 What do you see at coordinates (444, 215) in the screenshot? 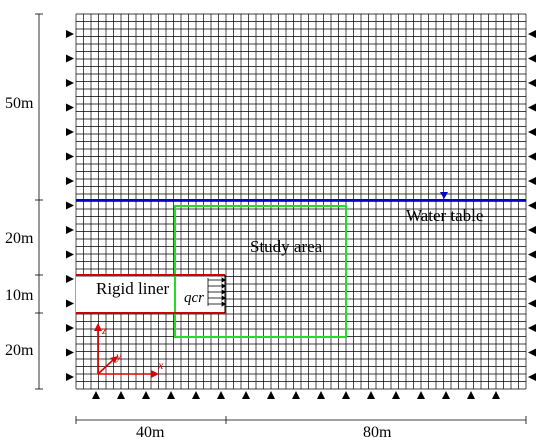
I see `water-table-label: Water table` at bounding box center [444, 215].